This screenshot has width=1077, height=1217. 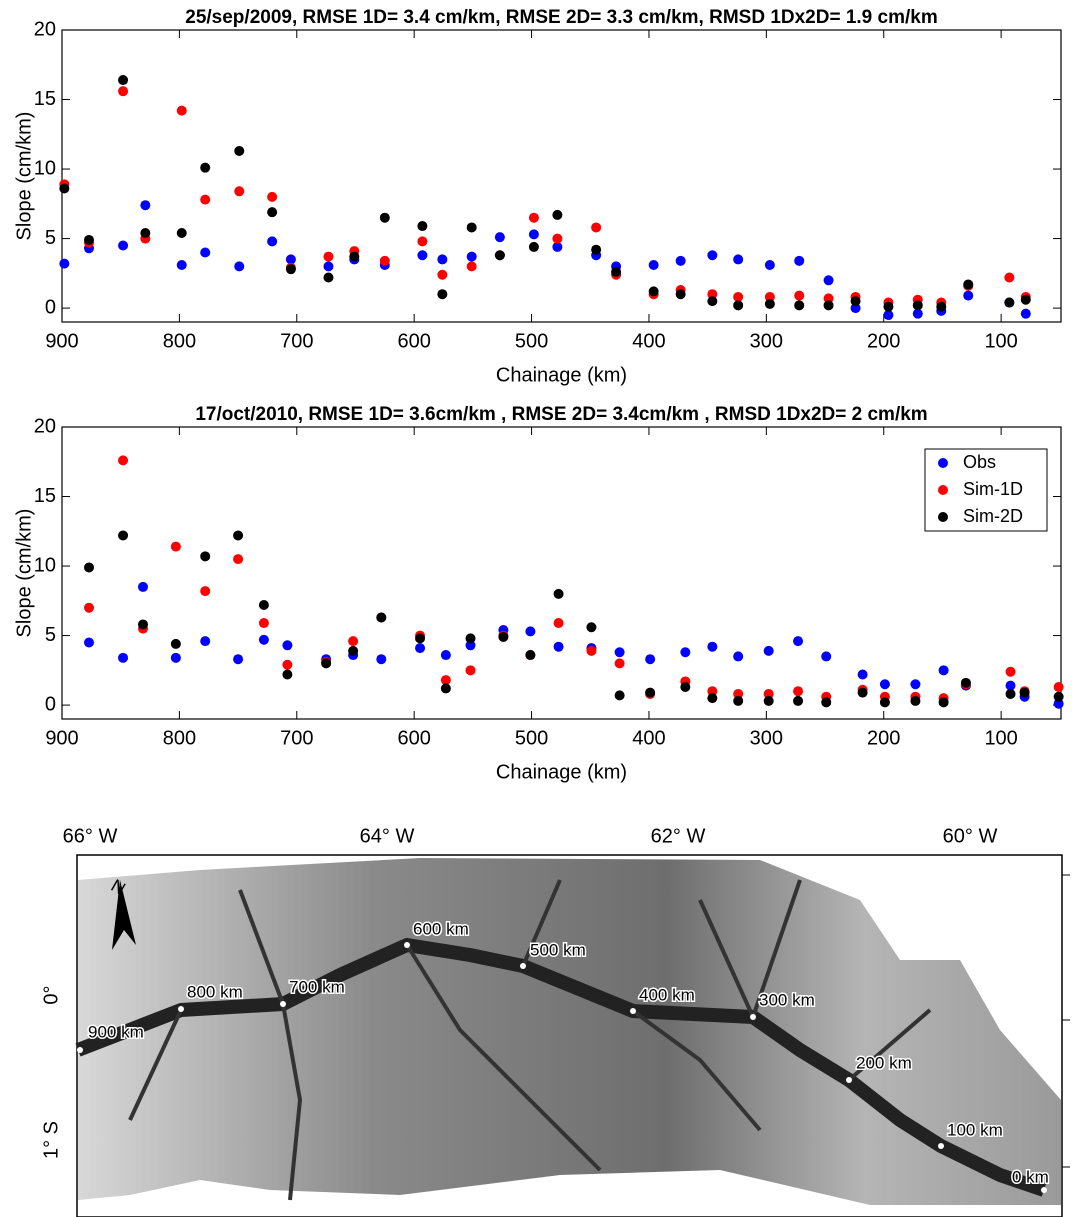 What do you see at coordinates (648, 341) in the screenshot?
I see `x-tick-label: 400` at bounding box center [648, 341].